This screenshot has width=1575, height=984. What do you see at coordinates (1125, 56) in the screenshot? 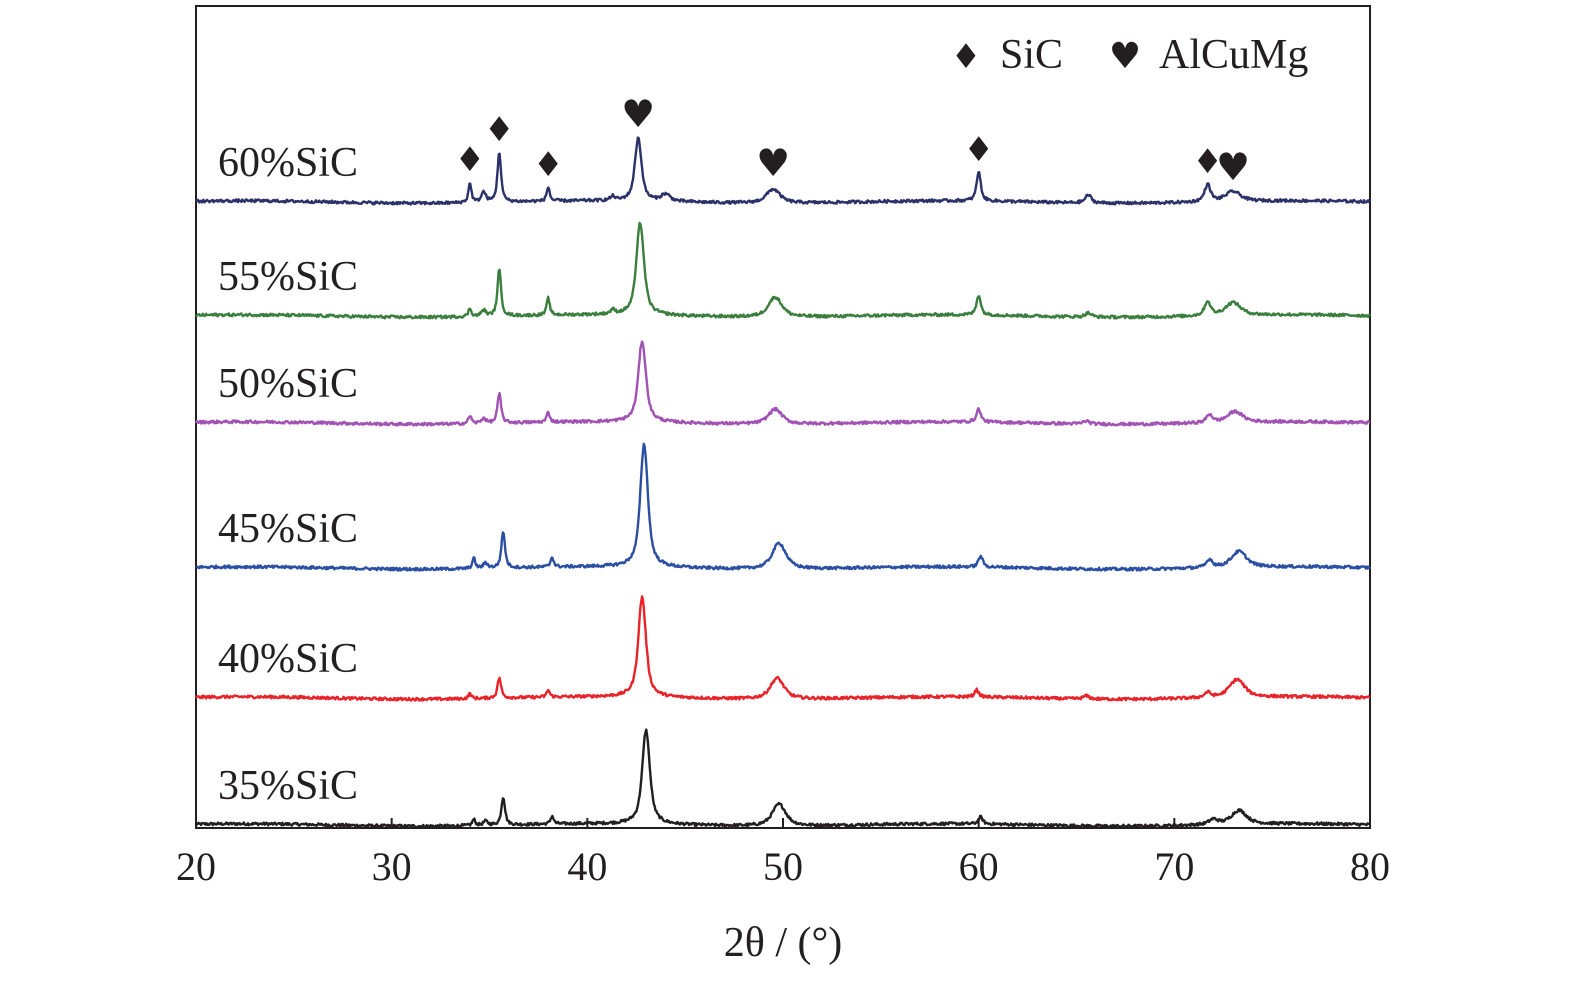
I see `legend-alcumg-icon: ♥` at bounding box center [1125, 56].